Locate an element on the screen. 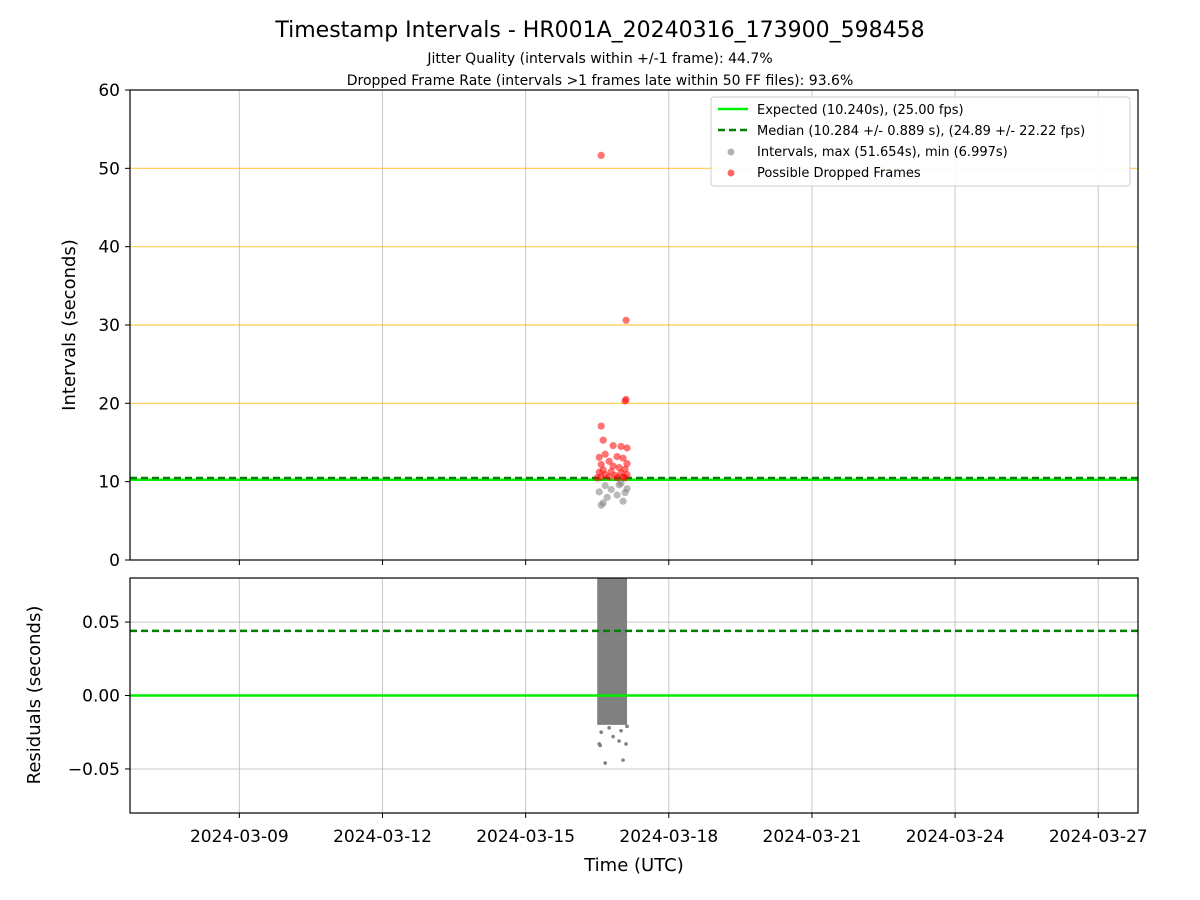  residuals-y-ticks: −0.05 0.00 0.05 is located at coordinates (99, 696).